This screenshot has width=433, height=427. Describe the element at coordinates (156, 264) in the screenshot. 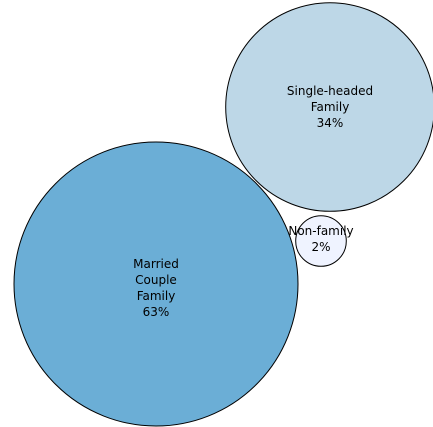

I see `bubble-label-line: Married` at that location.